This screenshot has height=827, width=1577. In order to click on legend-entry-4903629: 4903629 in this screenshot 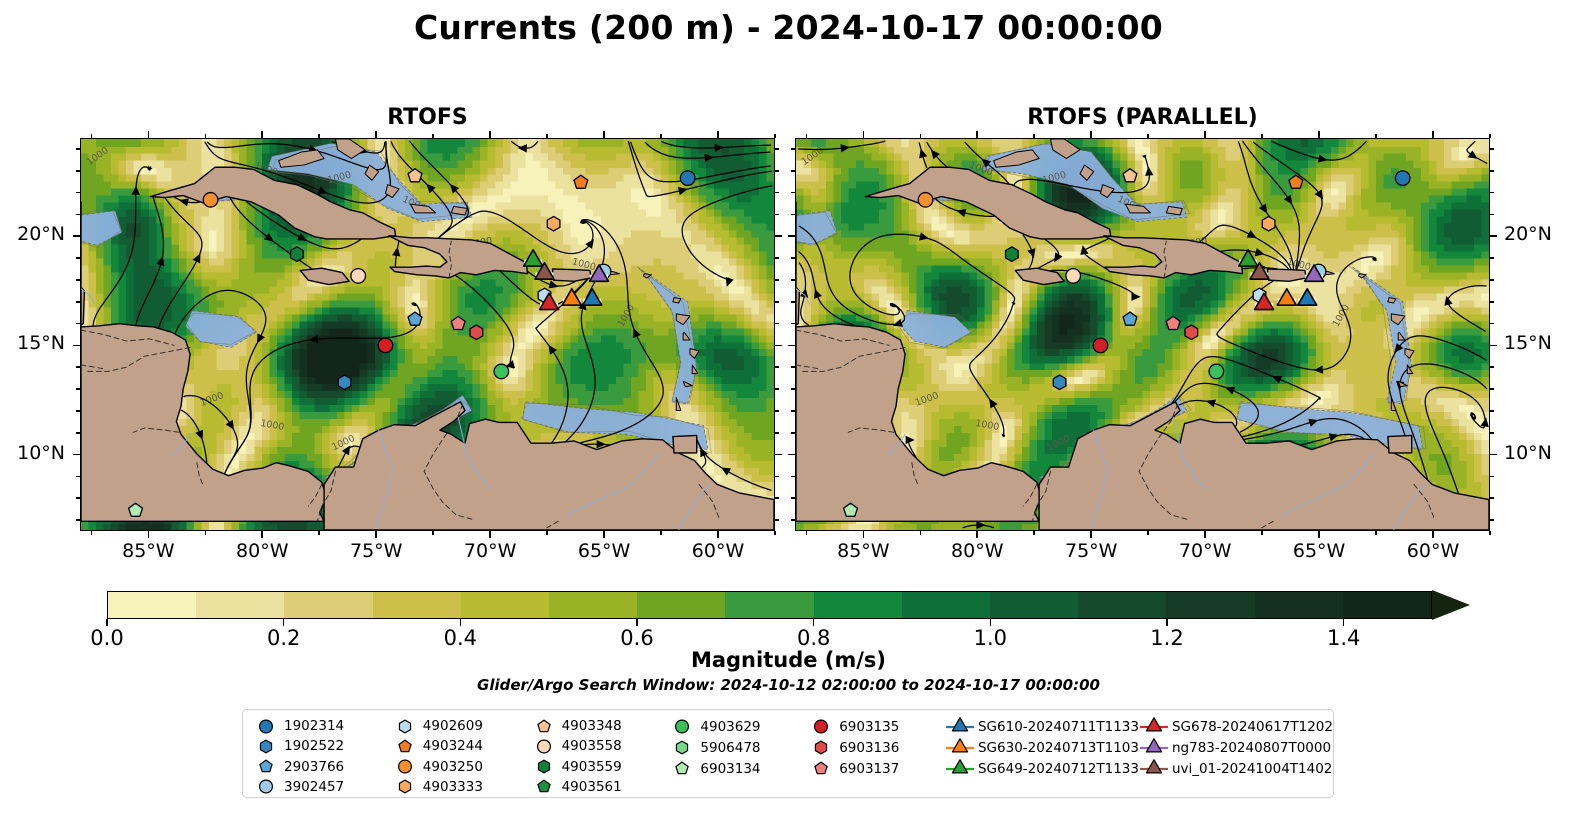, I will do `click(736, 726)`.